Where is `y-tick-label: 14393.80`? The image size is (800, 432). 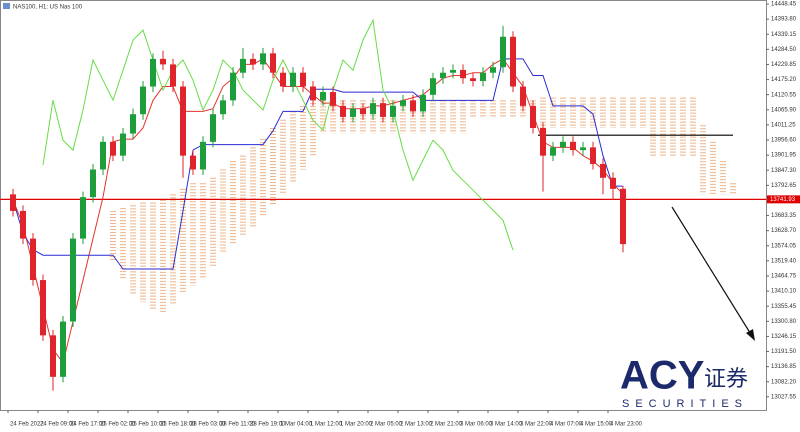
y-tick-label: 14393.80 is located at coordinates (784, 20).